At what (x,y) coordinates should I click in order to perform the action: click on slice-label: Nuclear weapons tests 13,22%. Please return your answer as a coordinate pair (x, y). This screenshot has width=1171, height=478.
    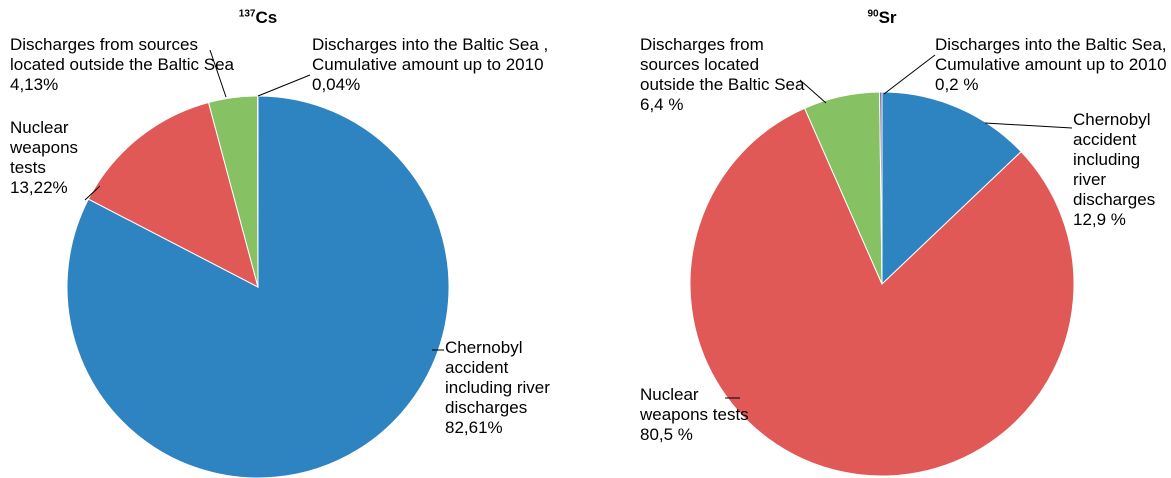
    Looking at the image, I should click on (57, 158).